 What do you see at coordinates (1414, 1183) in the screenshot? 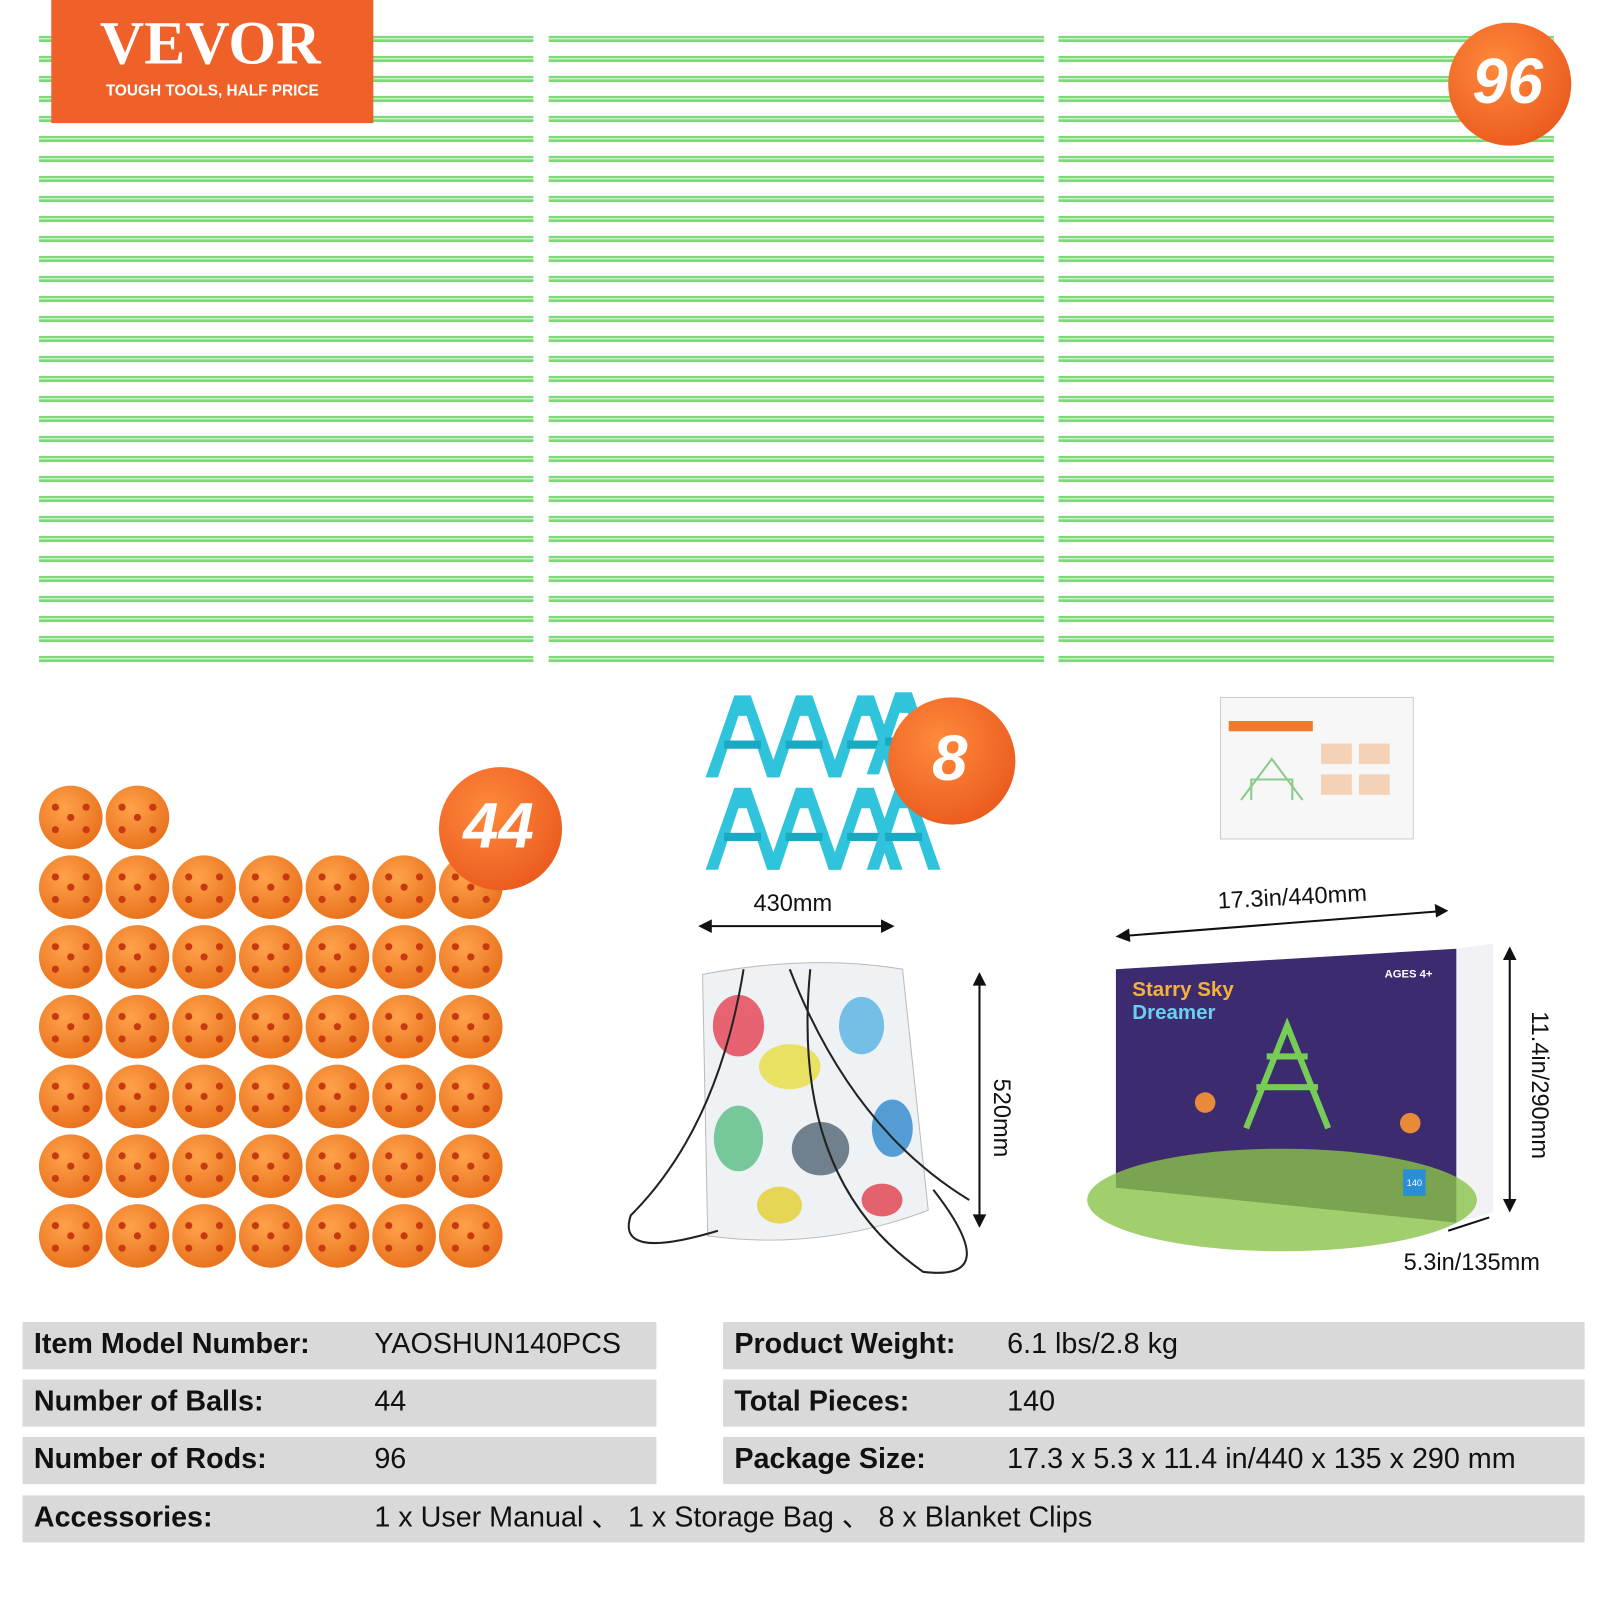
I see `box-count: 140` at bounding box center [1414, 1183].